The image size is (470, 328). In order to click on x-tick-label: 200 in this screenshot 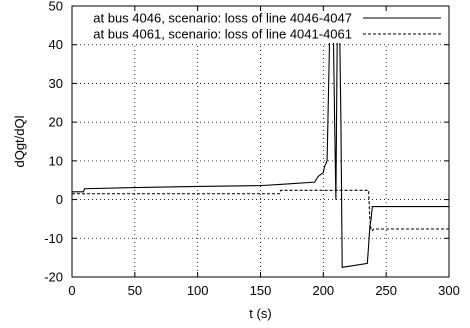, I will do `click(323, 290)`.